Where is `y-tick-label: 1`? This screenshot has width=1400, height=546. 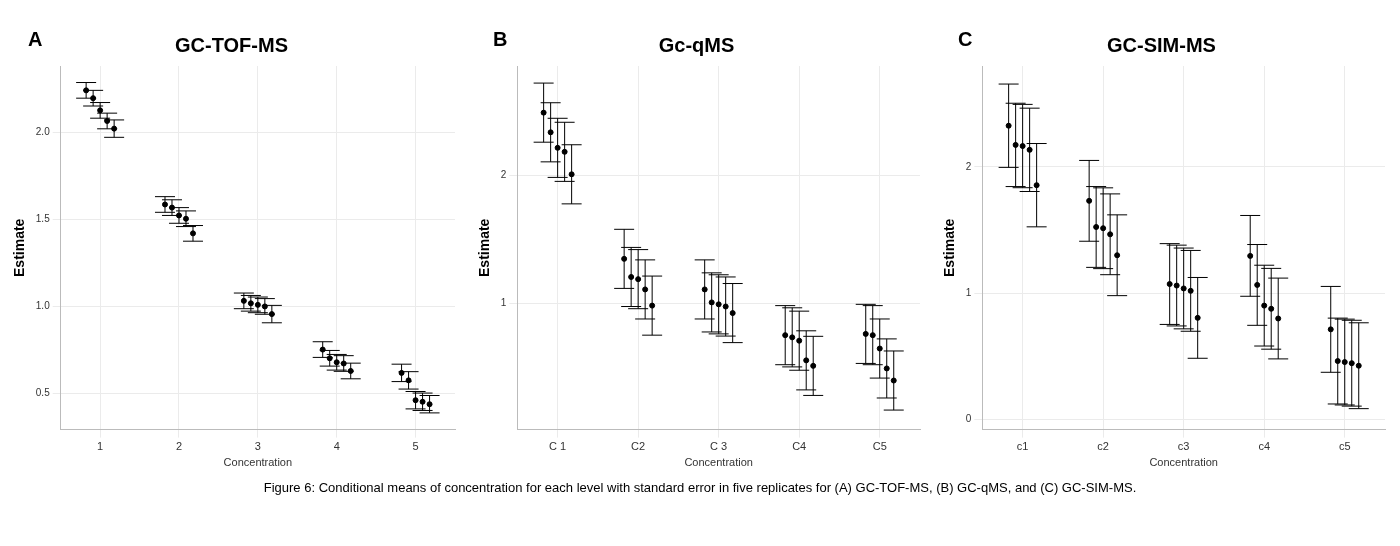 y-tick-label: 1 is located at coordinates (968, 292).